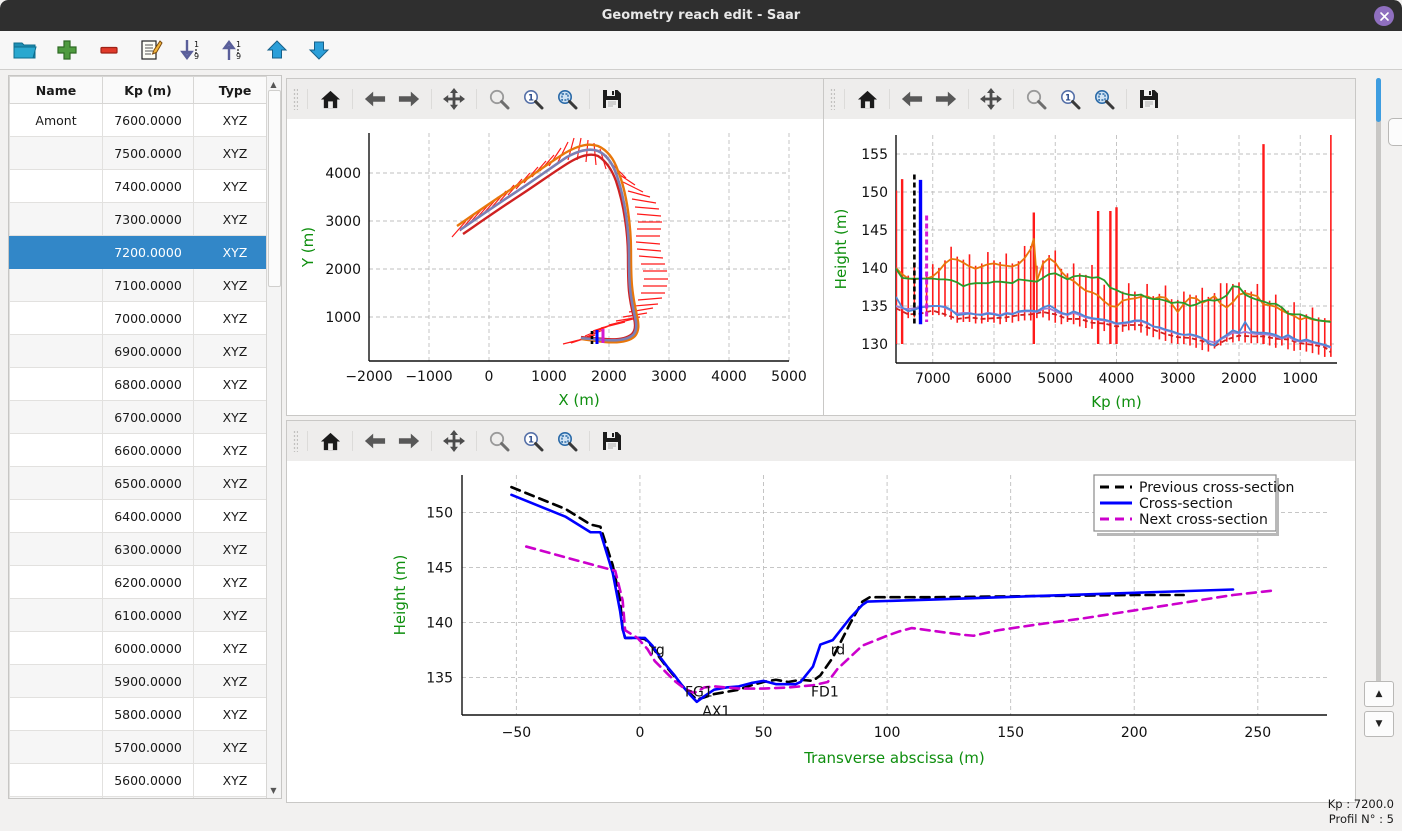  I want to click on table-row: 6500.0000 XYZ, so click(143, 483).